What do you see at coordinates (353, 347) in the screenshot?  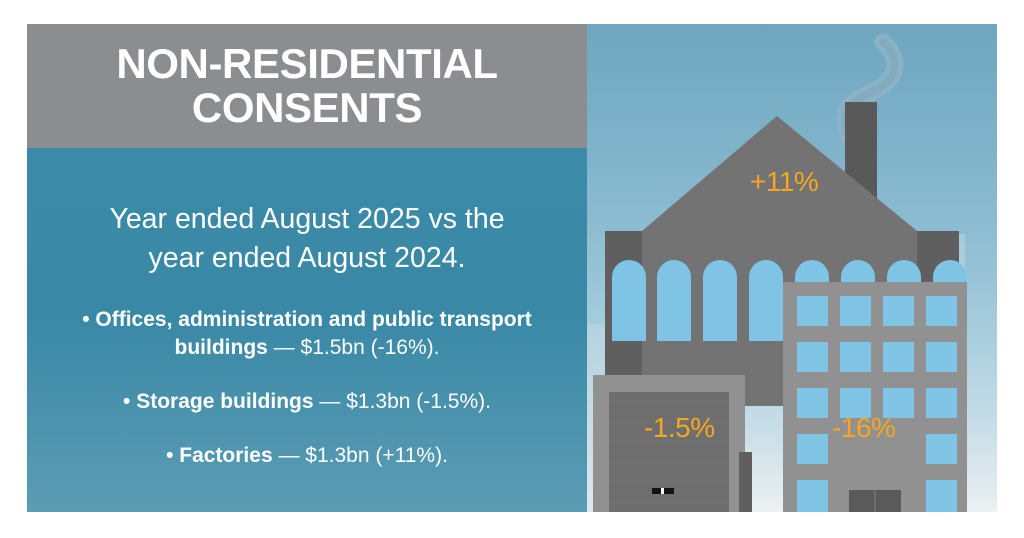 I see `bullet-value: — $1.5bn (-16%).` at bounding box center [353, 347].